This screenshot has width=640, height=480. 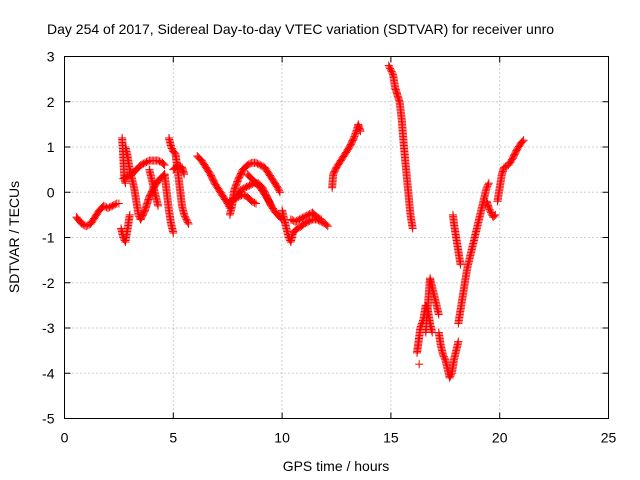 I want to click on x-tick-label: 15, so click(x=391, y=438).